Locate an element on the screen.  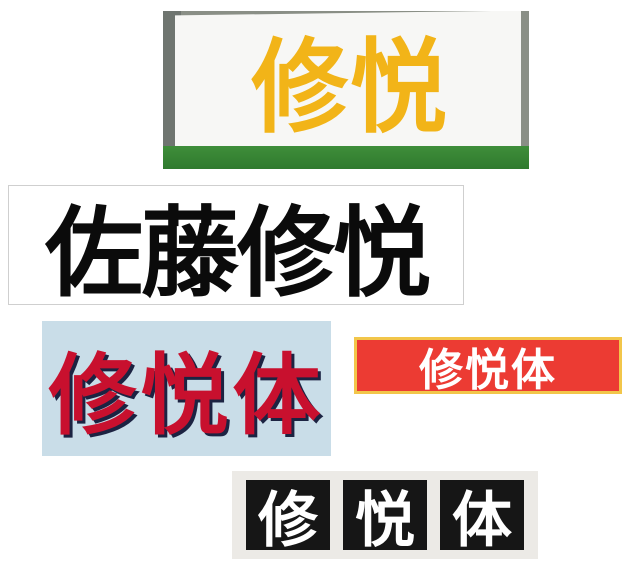
glyph-block: 悦 is located at coordinates (385, 518).